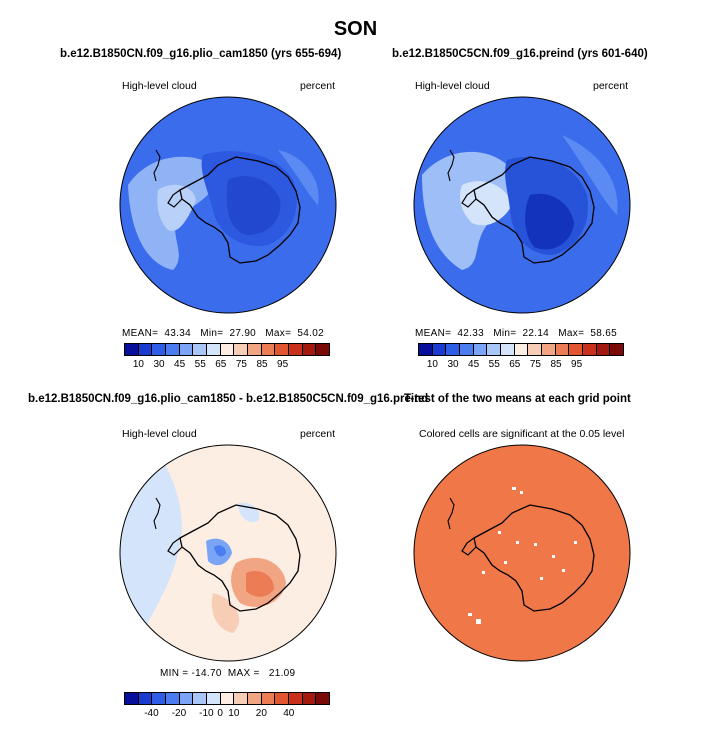 This screenshot has width=711, height=748. I want to click on panel-units-bottom-left: percent, so click(318, 434).